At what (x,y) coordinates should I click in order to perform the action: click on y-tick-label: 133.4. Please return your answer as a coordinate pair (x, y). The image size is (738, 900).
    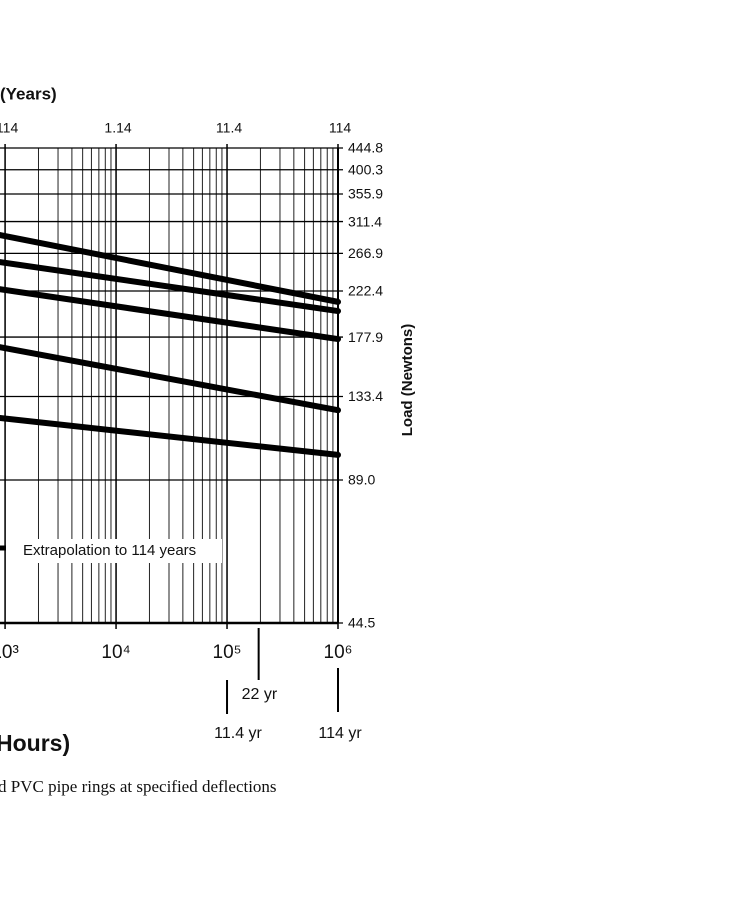
    Looking at the image, I should click on (365, 396).